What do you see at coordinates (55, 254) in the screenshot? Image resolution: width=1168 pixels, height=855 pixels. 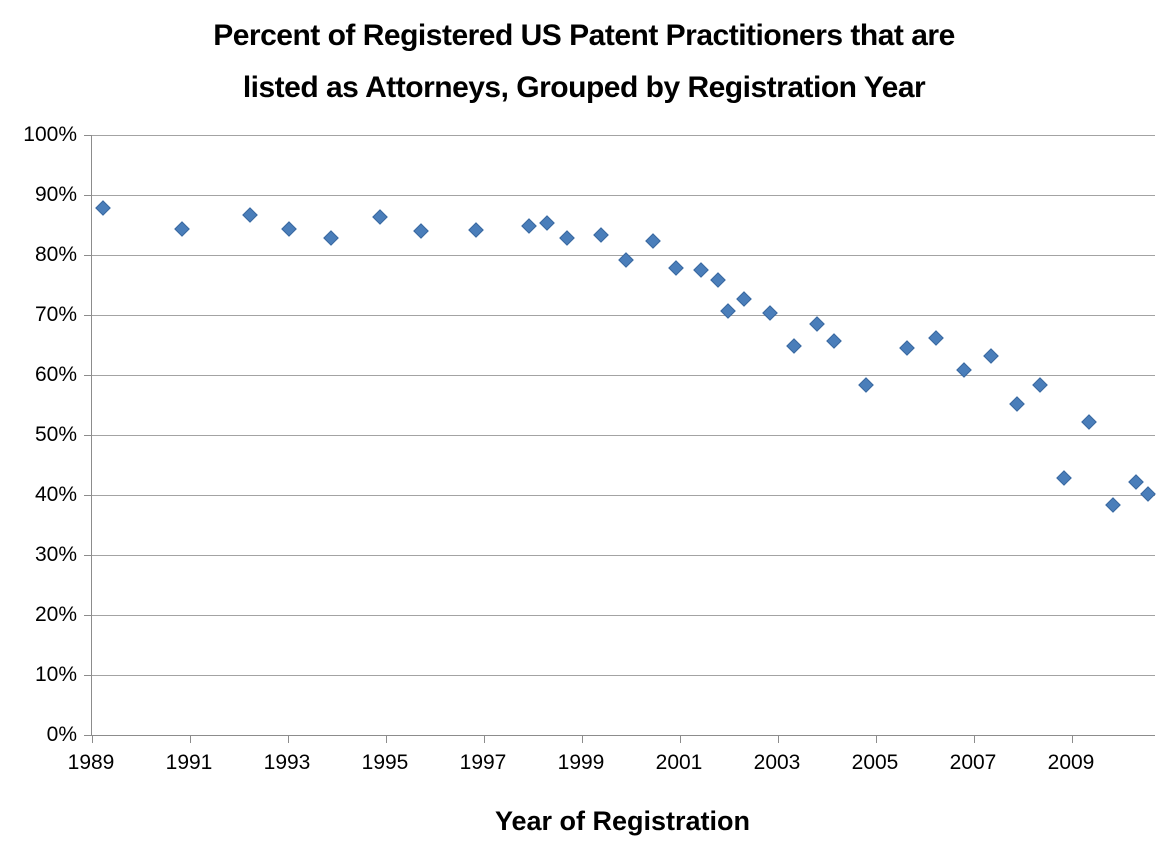 I see `y-tick-label: 80%` at bounding box center [55, 254].